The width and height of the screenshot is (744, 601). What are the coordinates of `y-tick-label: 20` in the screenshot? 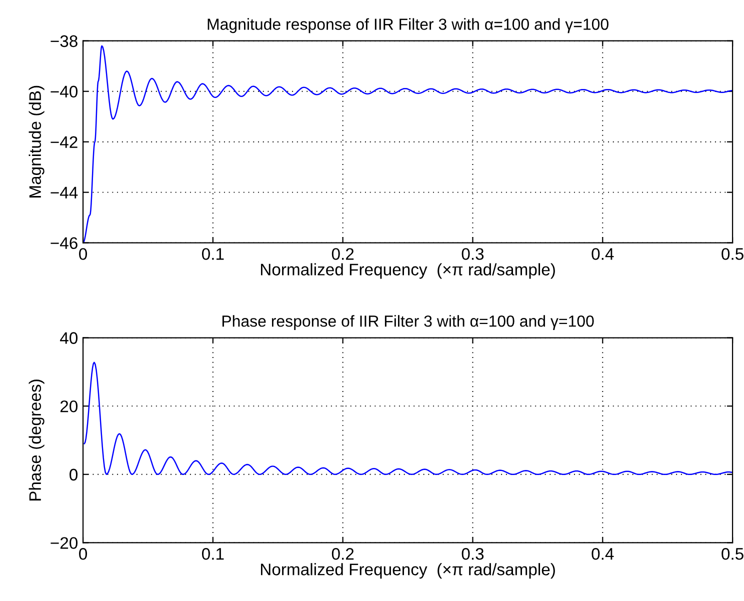 It's located at (69, 406).